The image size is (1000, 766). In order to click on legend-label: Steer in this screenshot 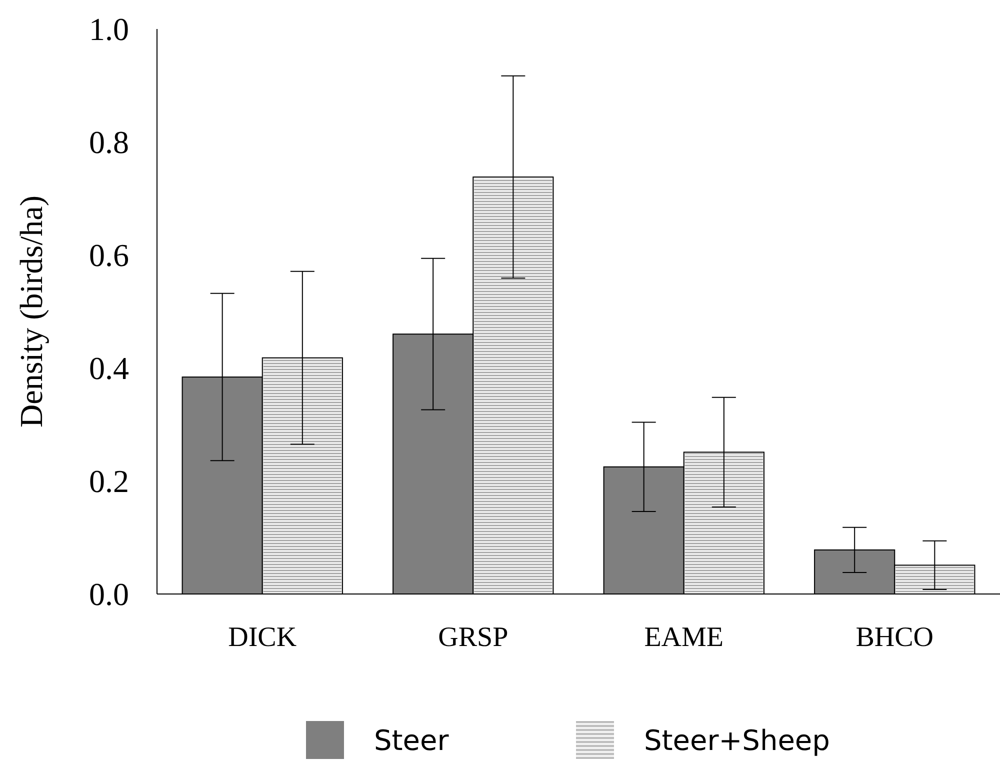, I will do `click(412, 740)`.